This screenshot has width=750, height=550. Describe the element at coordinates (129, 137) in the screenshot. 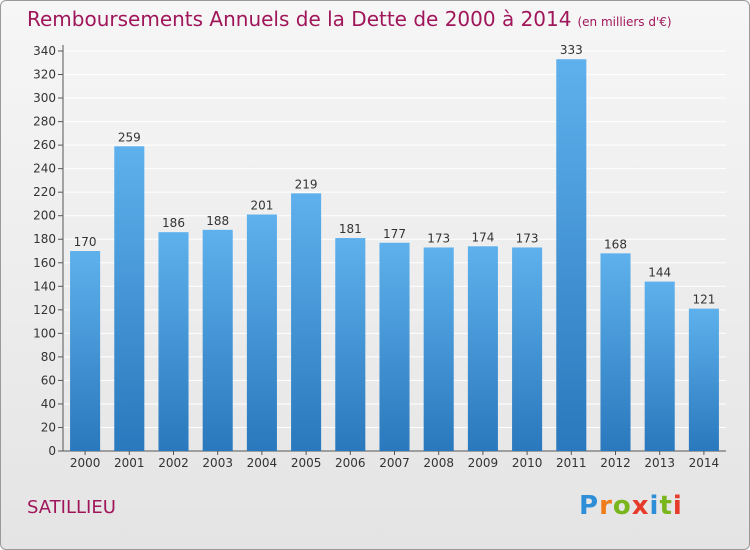

I see `data-label-2001: 259` at that location.